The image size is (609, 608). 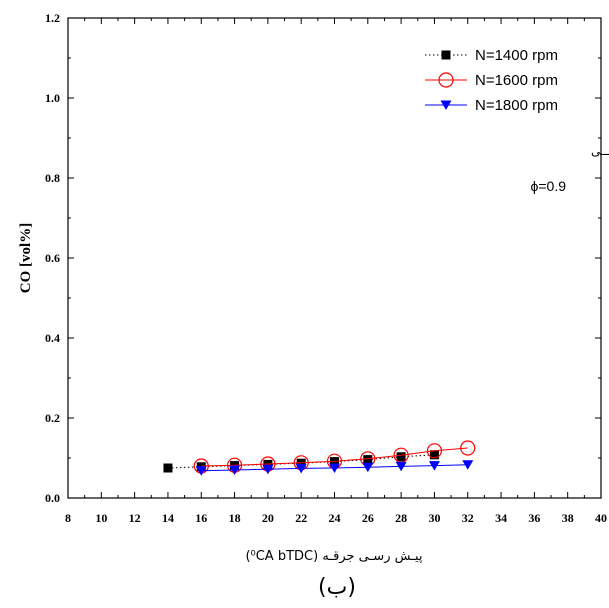 What do you see at coordinates (534, 518) in the screenshot?
I see `x-tick-label: 36` at bounding box center [534, 518].